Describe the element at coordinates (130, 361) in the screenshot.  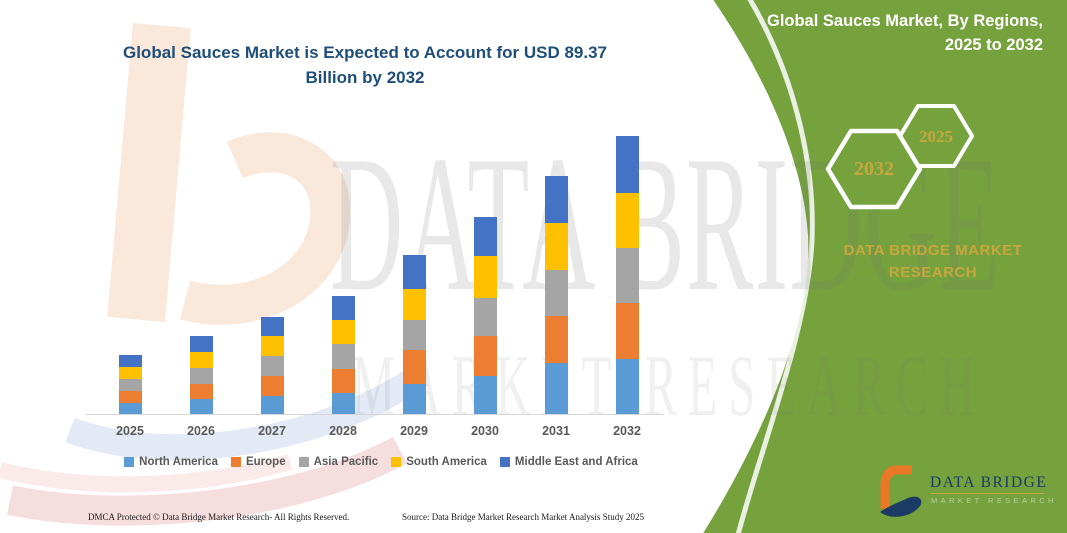
I see `bar-segment-2025-middle-east-and-africa` at that location.